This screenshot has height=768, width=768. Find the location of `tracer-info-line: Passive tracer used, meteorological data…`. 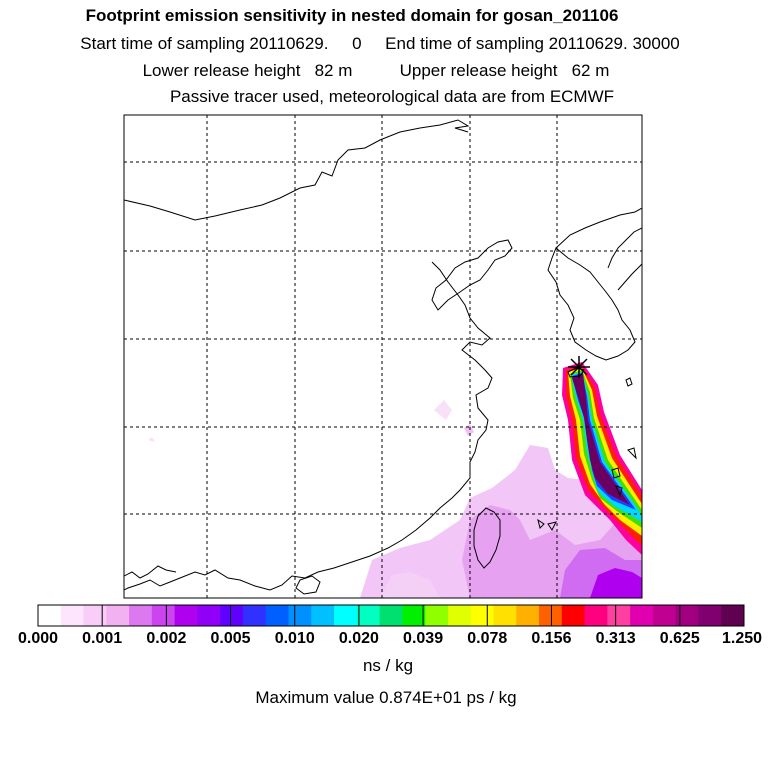

tracer-info-line: Passive tracer used, meteorological data… is located at coordinates (392, 96).